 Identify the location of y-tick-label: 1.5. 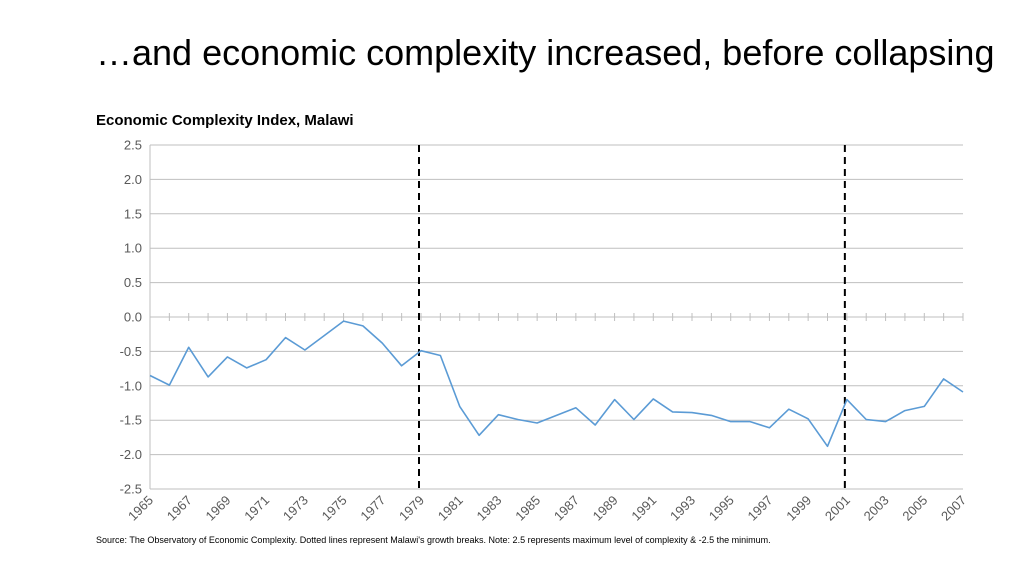
(133, 213).